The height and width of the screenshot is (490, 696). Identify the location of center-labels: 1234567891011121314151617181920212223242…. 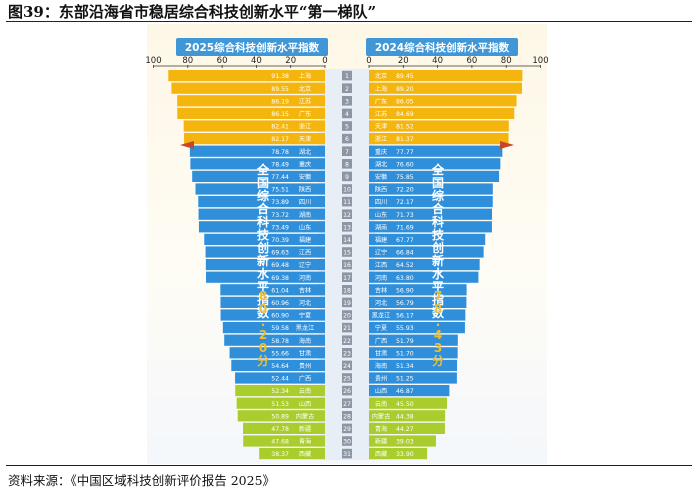
(347, 264).